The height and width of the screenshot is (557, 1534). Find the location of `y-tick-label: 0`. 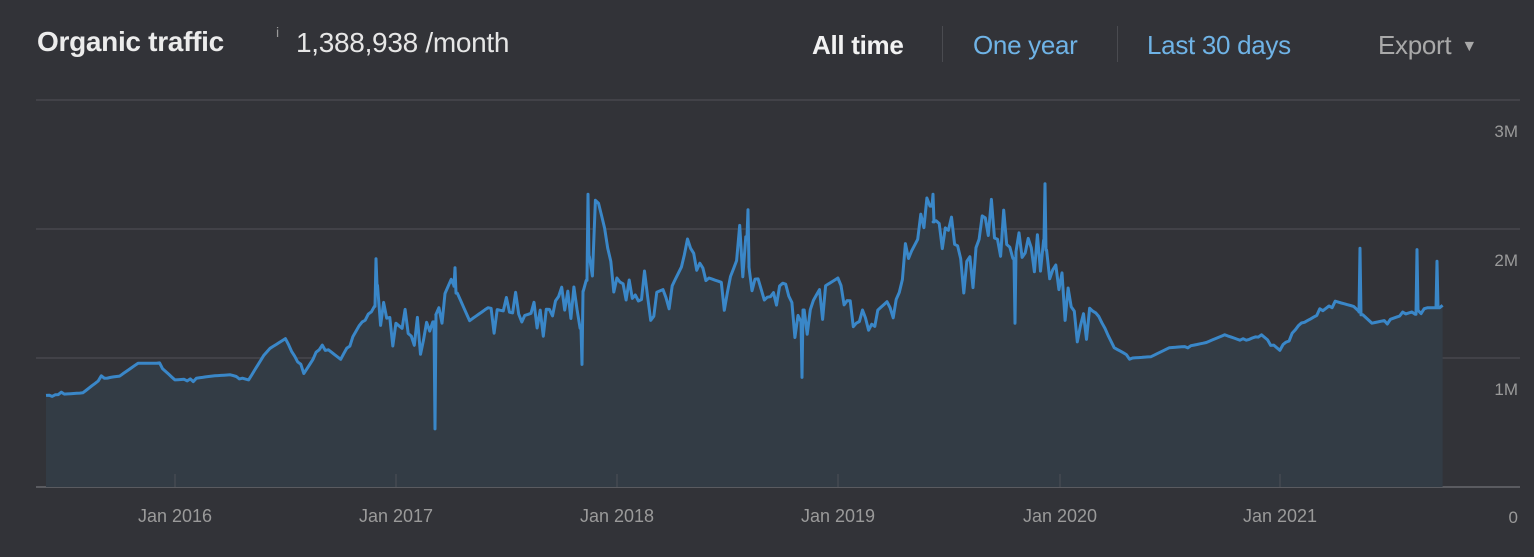

y-tick-label: 0 is located at coordinates (1513, 517).